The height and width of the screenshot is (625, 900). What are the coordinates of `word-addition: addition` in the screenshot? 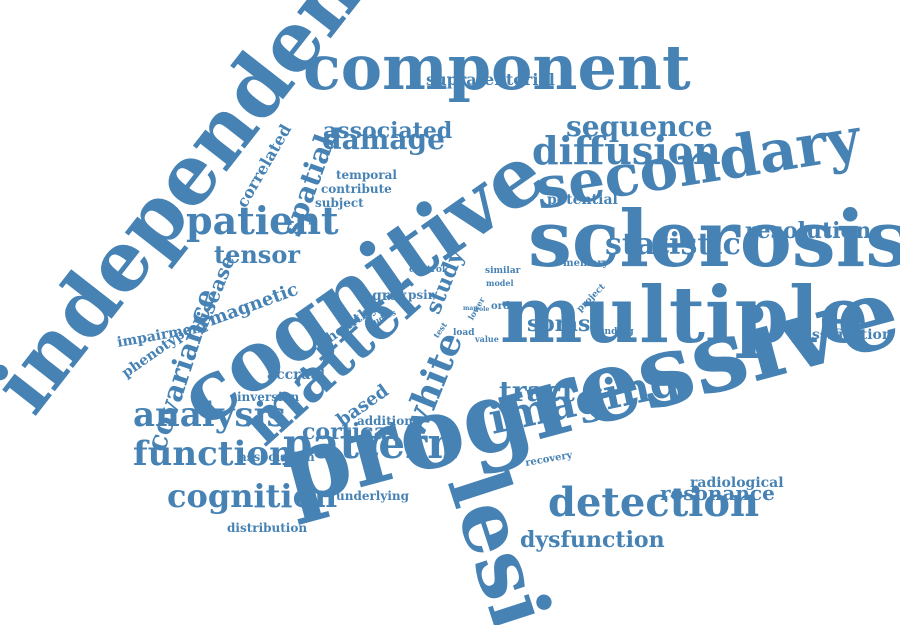 It's located at (385, 420).